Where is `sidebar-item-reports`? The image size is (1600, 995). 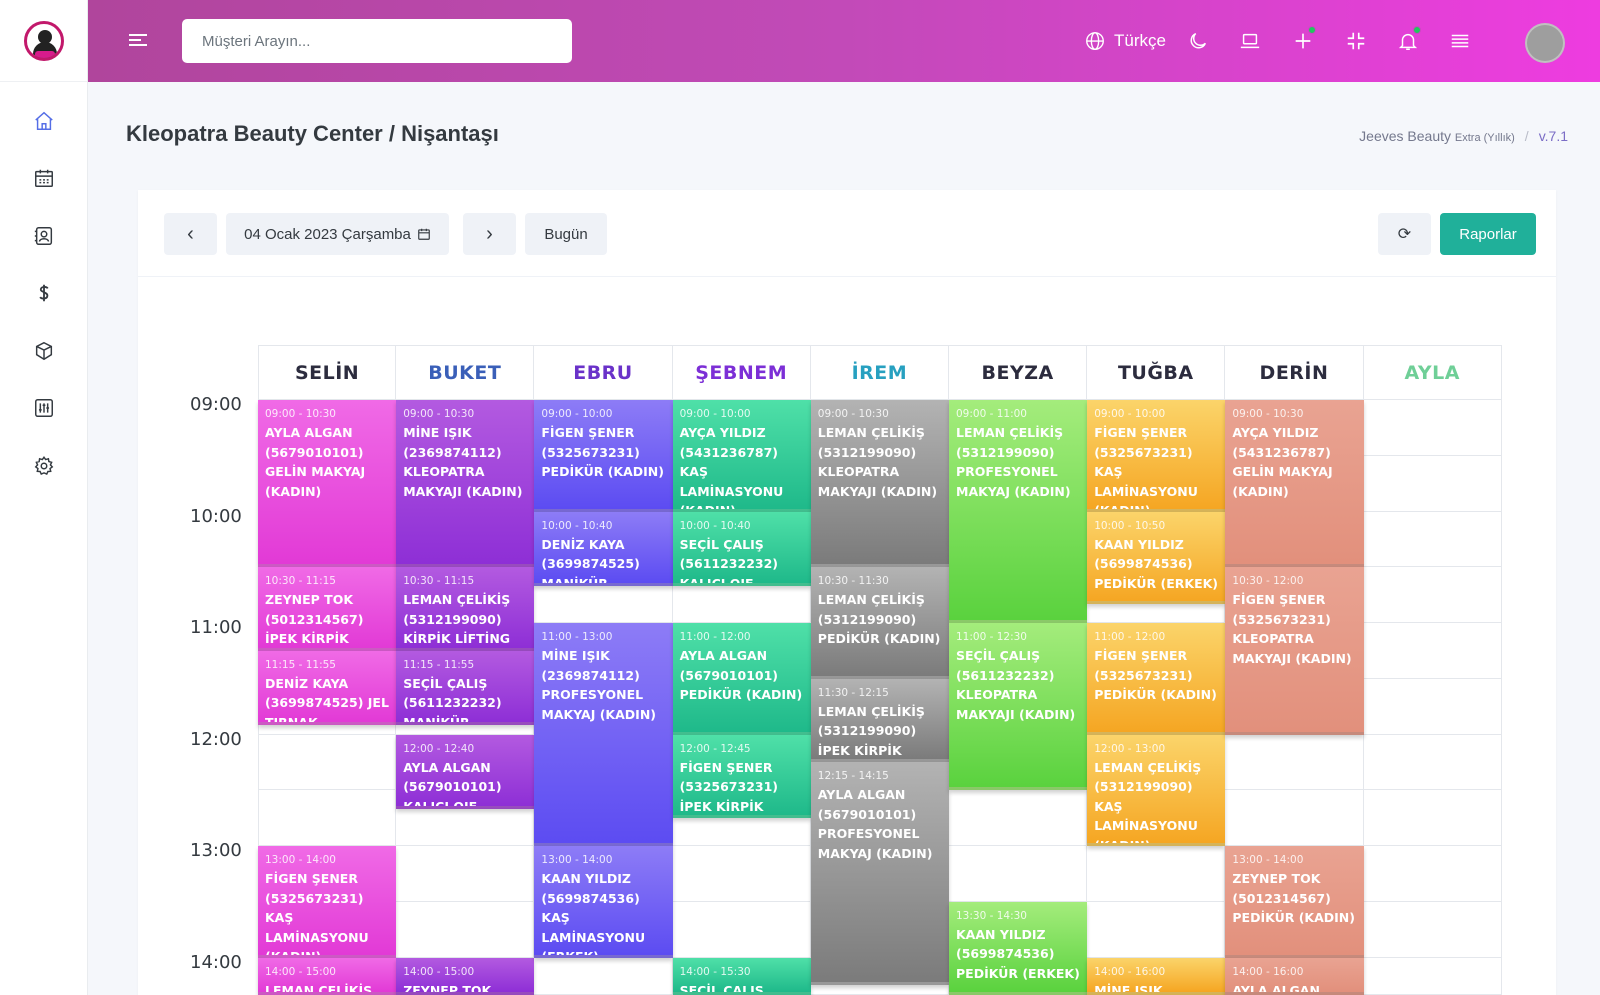 sidebar-item-reports is located at coordinates (44, 409).